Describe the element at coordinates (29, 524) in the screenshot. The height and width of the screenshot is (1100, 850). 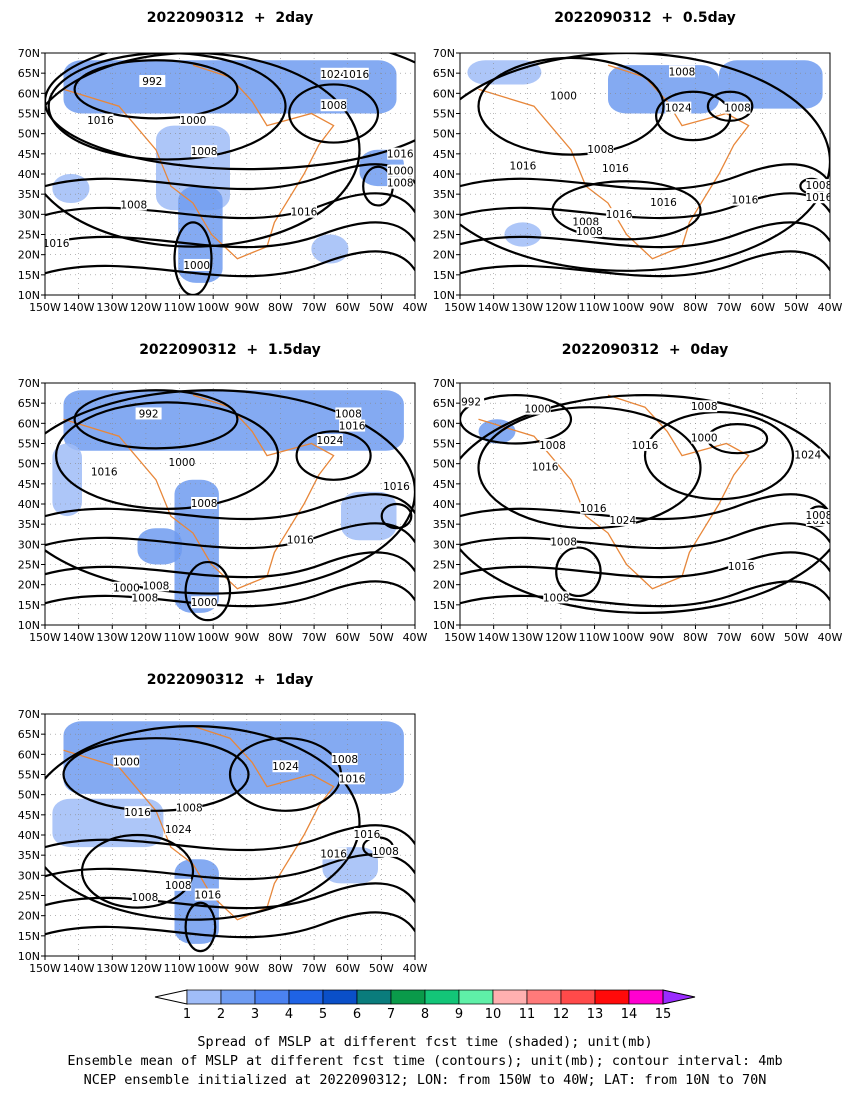
I see `y-tick-label: 35N` at that location.